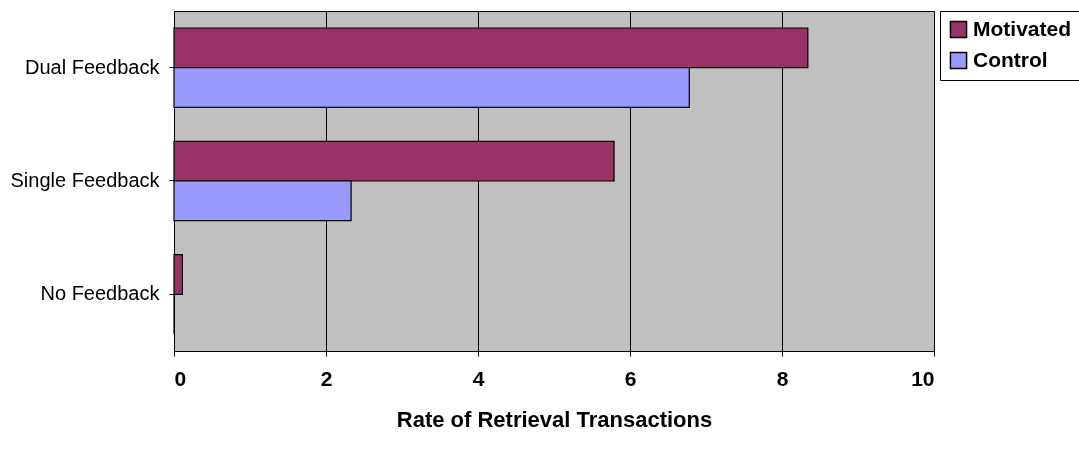  What do you see at coordinates (100, 293) in the screenshot?
I see `y-tick-label: No Feedback` at bounding box center [100, 293].